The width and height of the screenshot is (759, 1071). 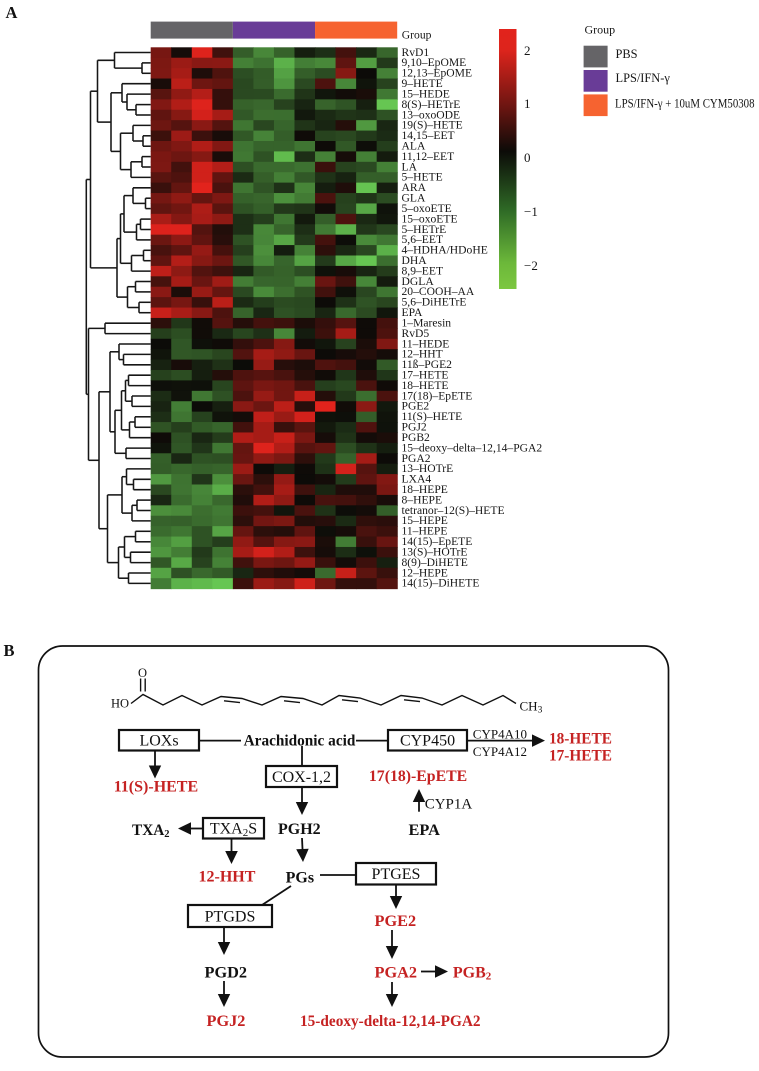 I want to click on svg-text: 5–HETE, so click(x=422, y=177).